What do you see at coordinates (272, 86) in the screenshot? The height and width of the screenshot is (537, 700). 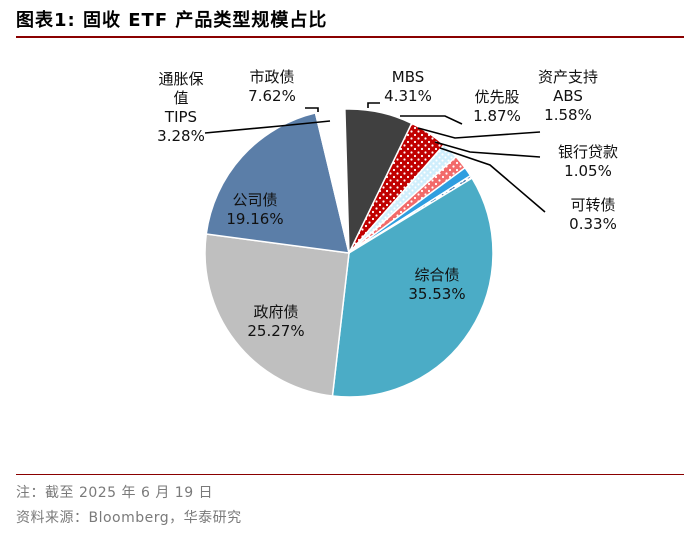 I see `data-label-9: 市政债 7.62%` at bounding box center [272, 86].